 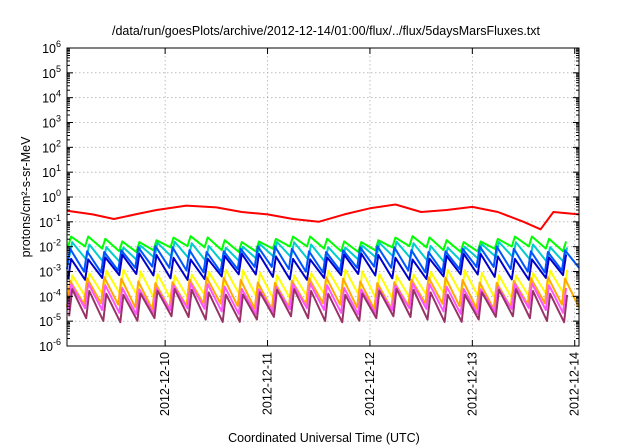 I want to click on y-tick-label: 10⁻², so click(x=50, y=246).